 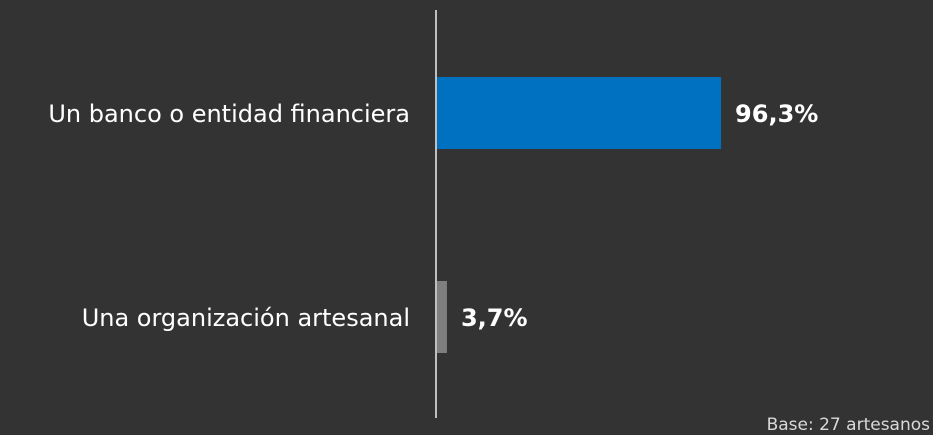 I want to click on category-label-2: Una organización artesanal, so click(x=246, y=318).